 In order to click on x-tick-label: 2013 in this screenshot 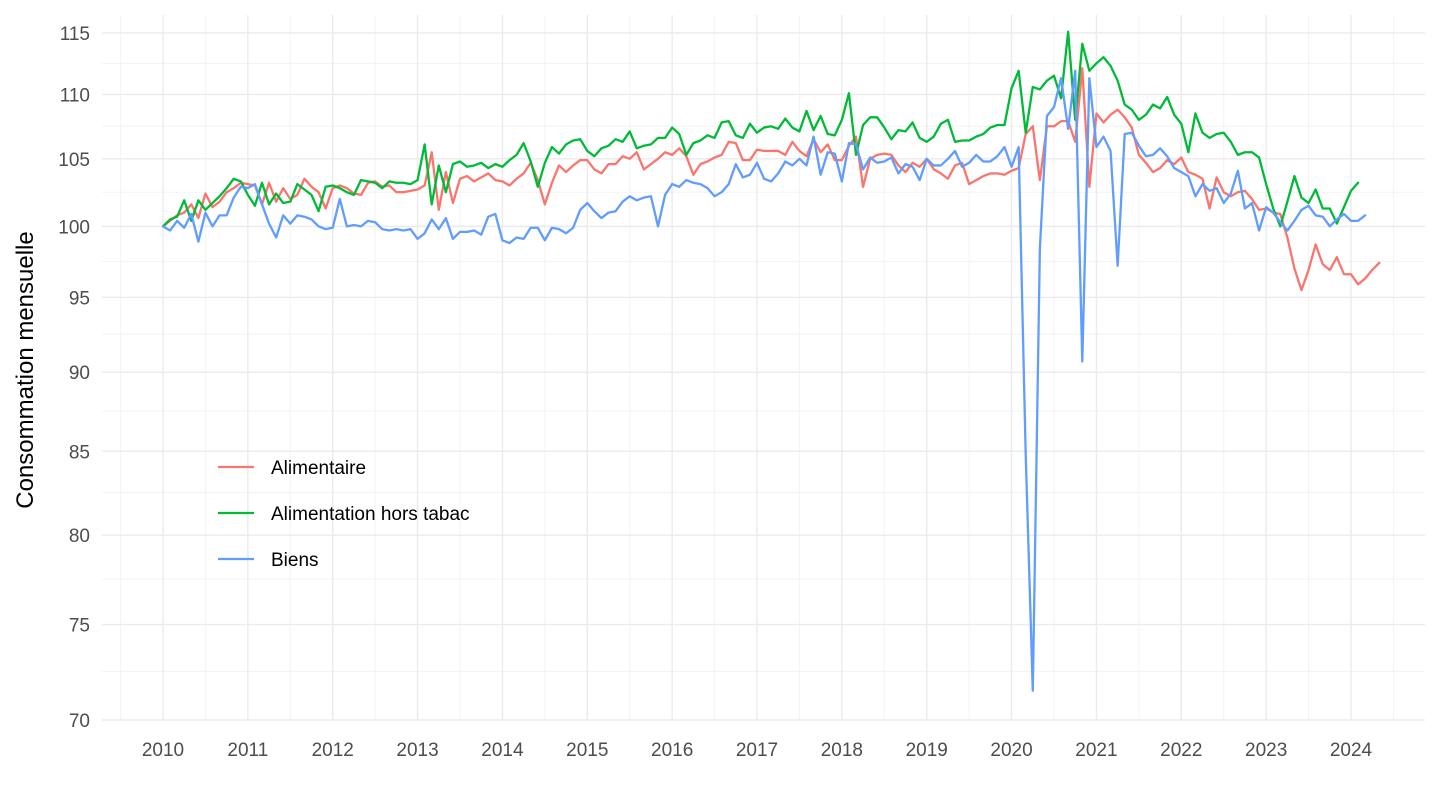, I will do `click(417, 750)`.